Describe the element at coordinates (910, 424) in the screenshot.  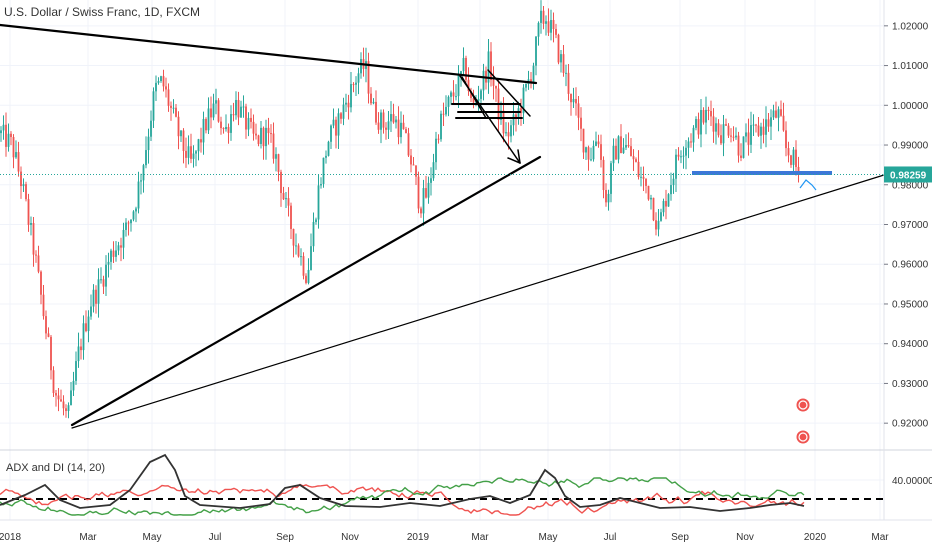
I see `price-tick-label: 0.92000` at that location.